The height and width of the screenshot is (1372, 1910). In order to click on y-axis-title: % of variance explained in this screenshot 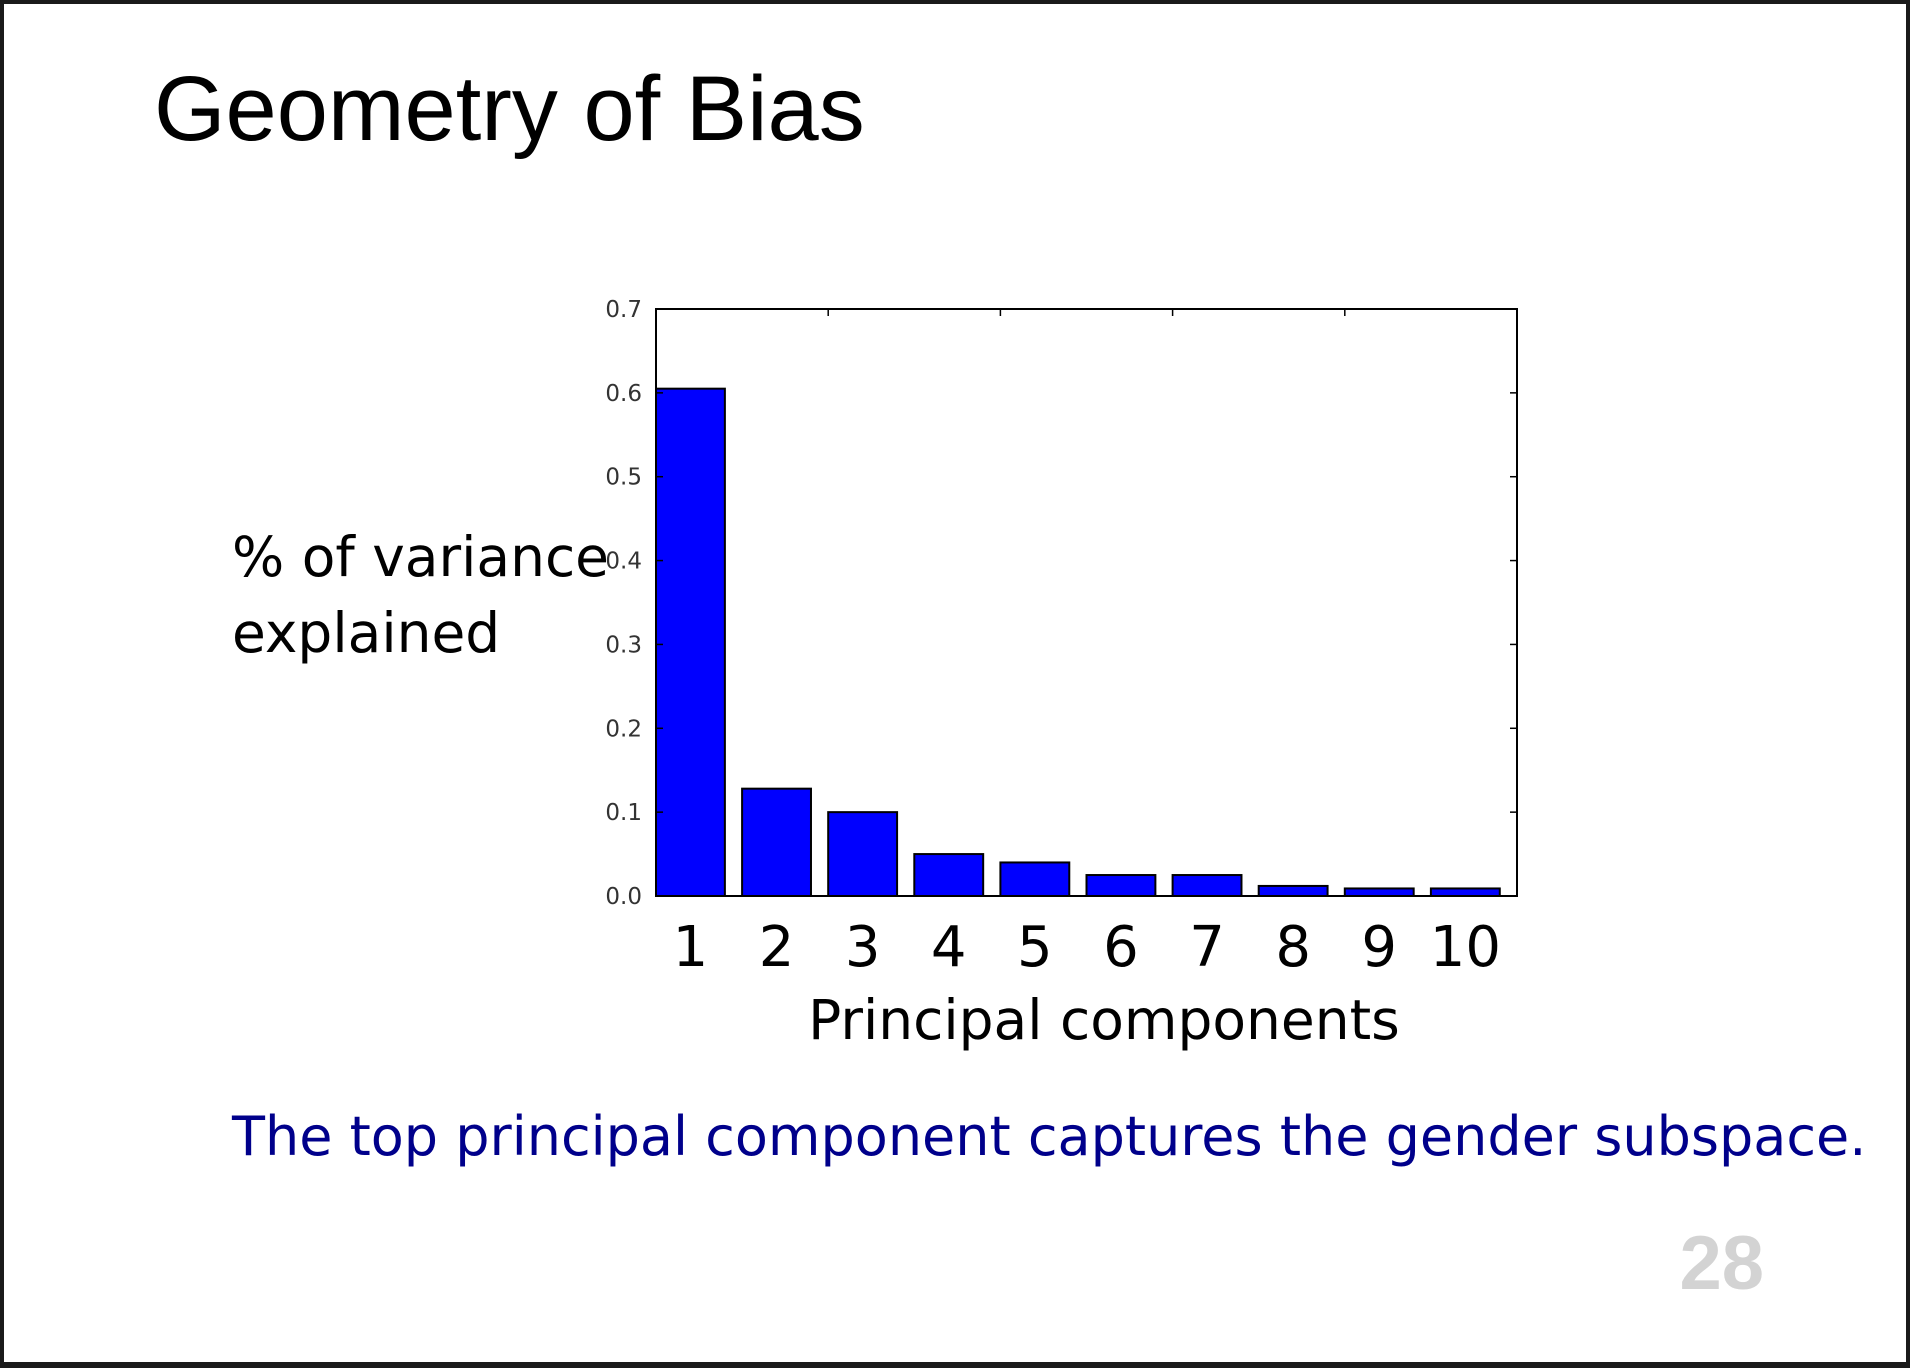, I will do `click(421, 595)`.